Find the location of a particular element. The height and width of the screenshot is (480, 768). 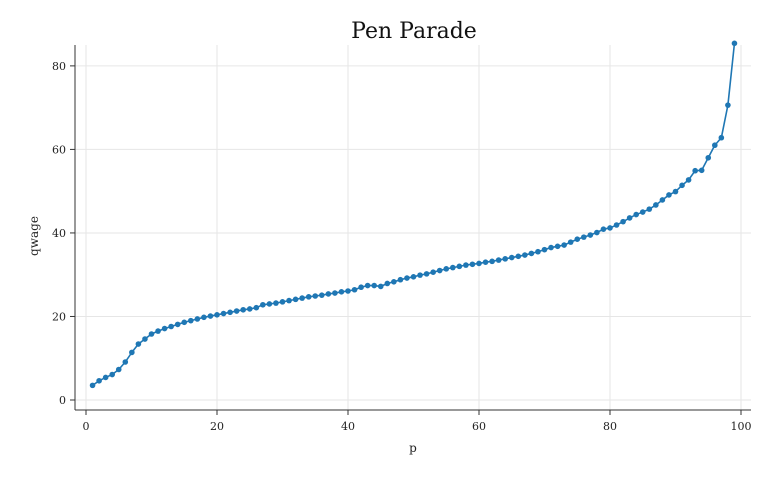

x-tick-label: 60 is located at coordinates (479, 426).